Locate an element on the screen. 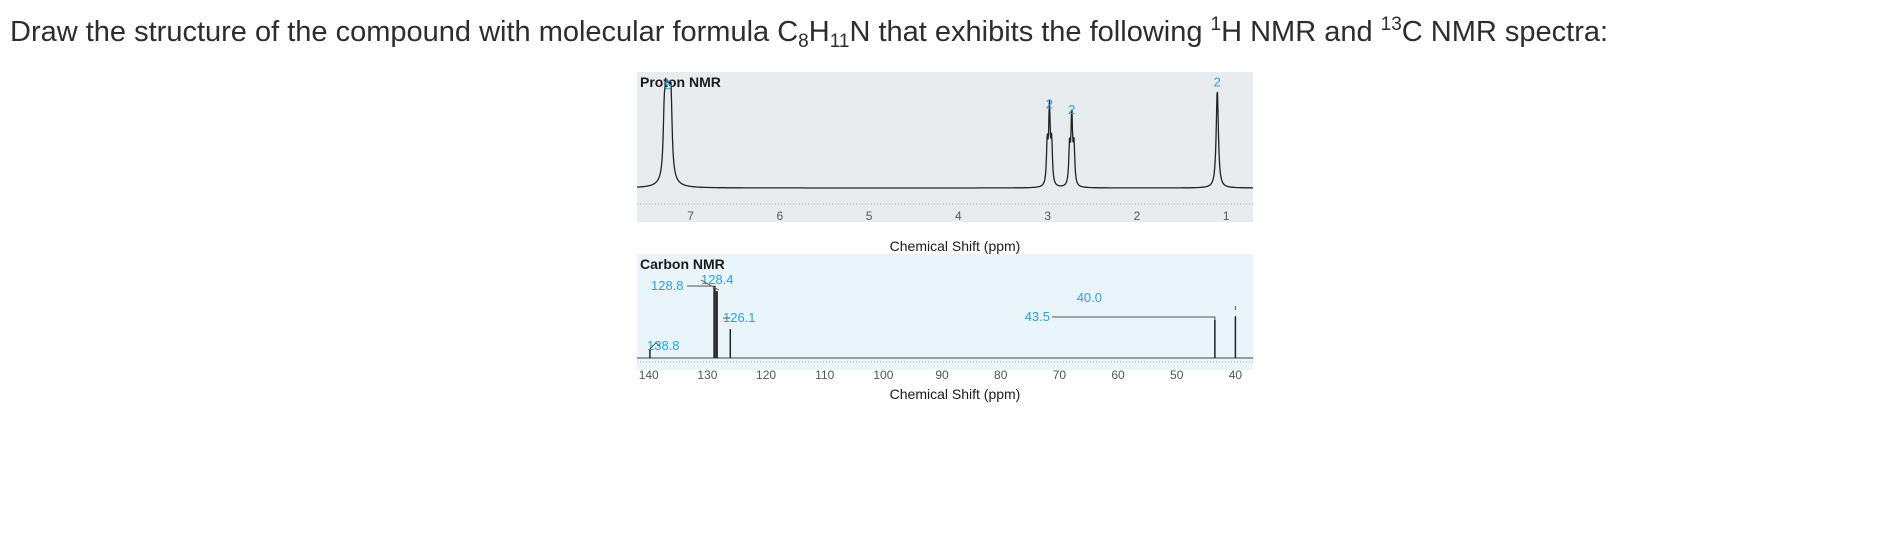 This screenshot has height=538, width=1886. carbon-peak-label: 138.8 is located at coordinates (663, 345).